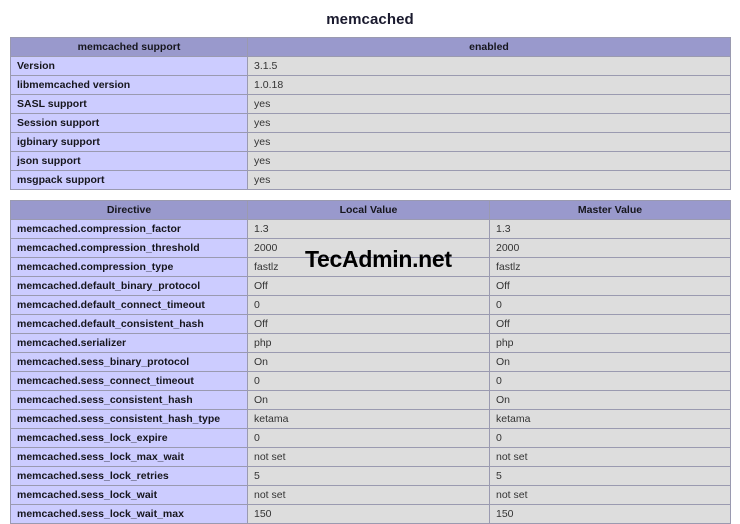 The height and width of the screenshot is (524, 740). What do you see at coordinates (610, 229) in the screenshot?
I see `directive-master-value: 1.3` at bounding box center [610, 229].